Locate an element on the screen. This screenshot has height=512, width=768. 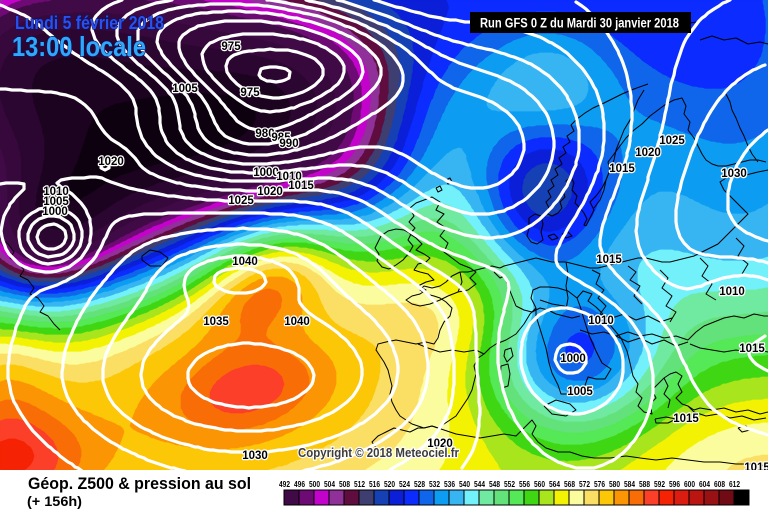
svg-text: 588 is located at coordinates (644, 484).